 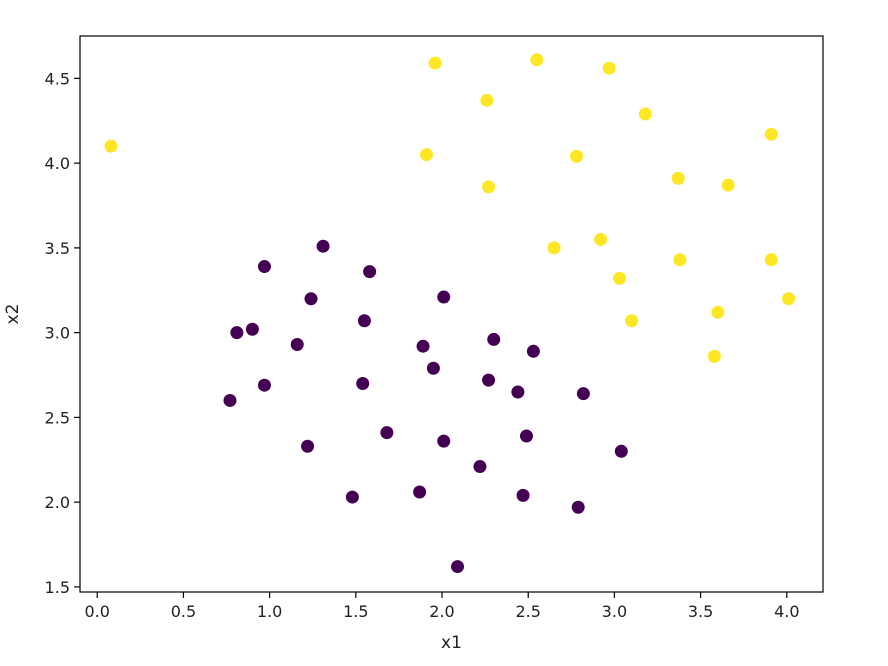 What do you see at coordinates (57, 78) in the screenshot?
I see `y-tick-label: 4.5` at bounding box center [57, 78].